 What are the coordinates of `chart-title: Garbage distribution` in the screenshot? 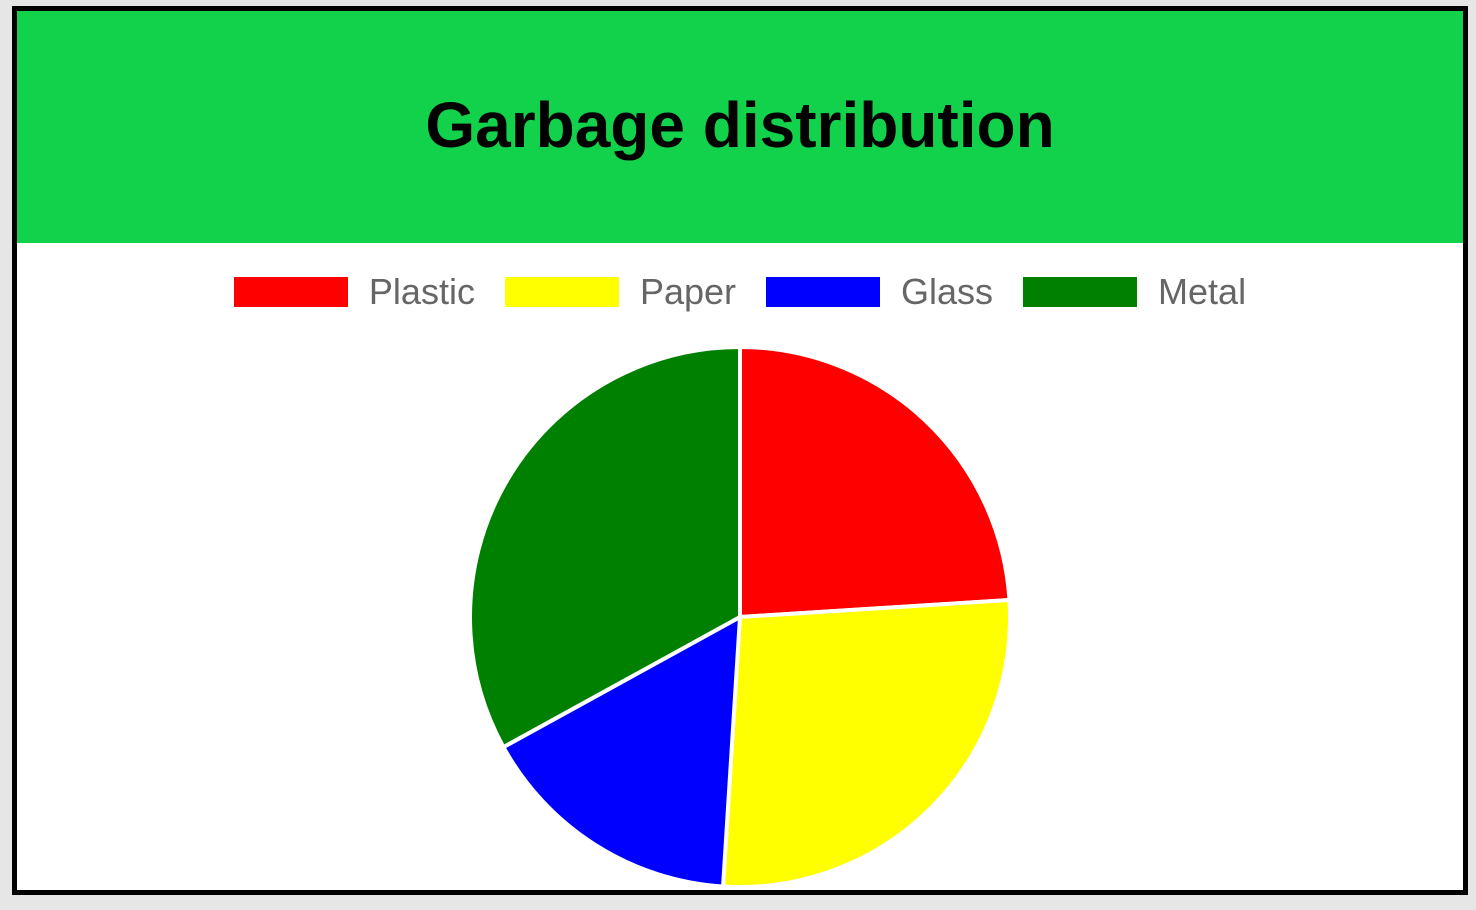 It's located at (740, 125).